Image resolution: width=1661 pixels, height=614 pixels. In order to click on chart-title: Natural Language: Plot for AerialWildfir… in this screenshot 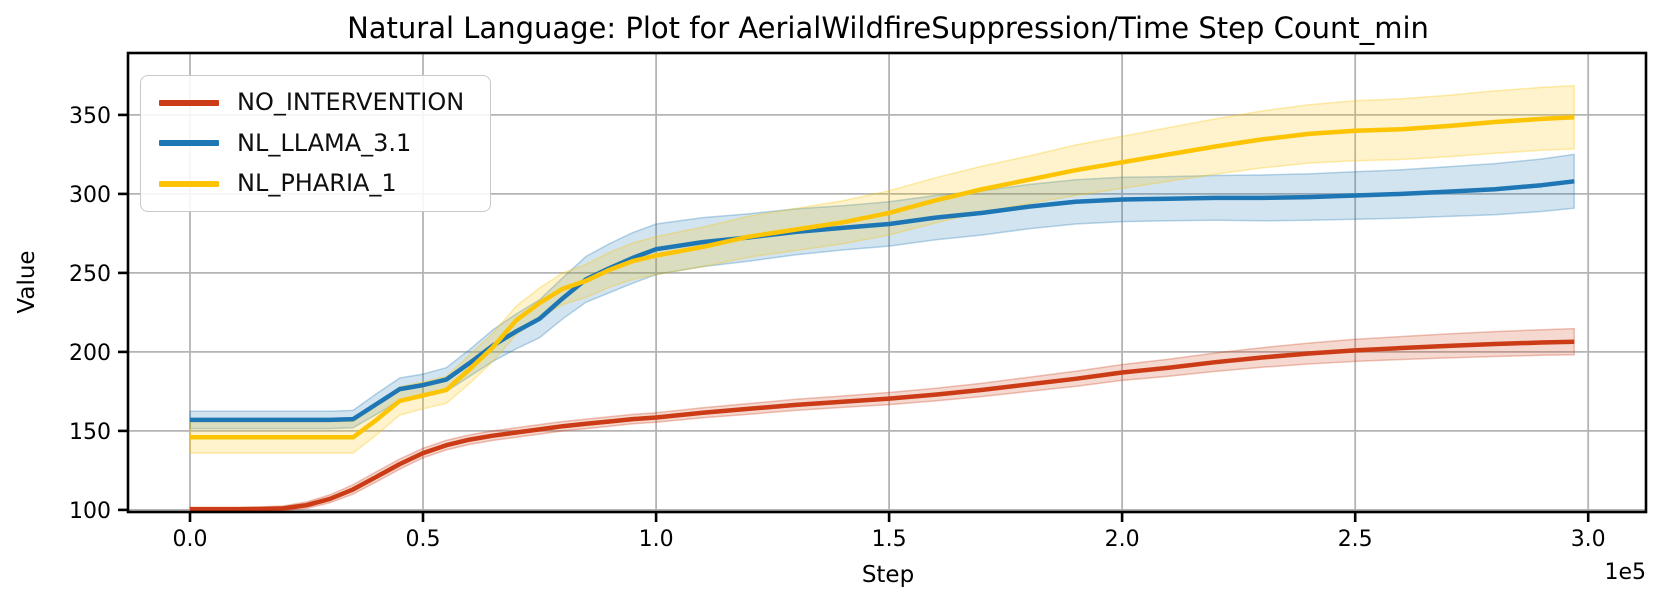, I will do `click(888, 28)`.